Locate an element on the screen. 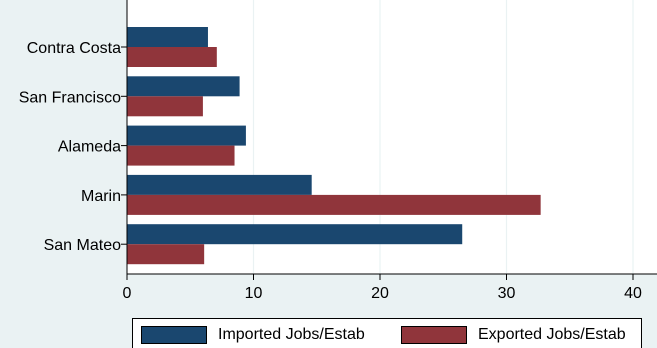 The image size is (657, 348). x-tick-label-20: 20 is located at coordinates (380, 293).